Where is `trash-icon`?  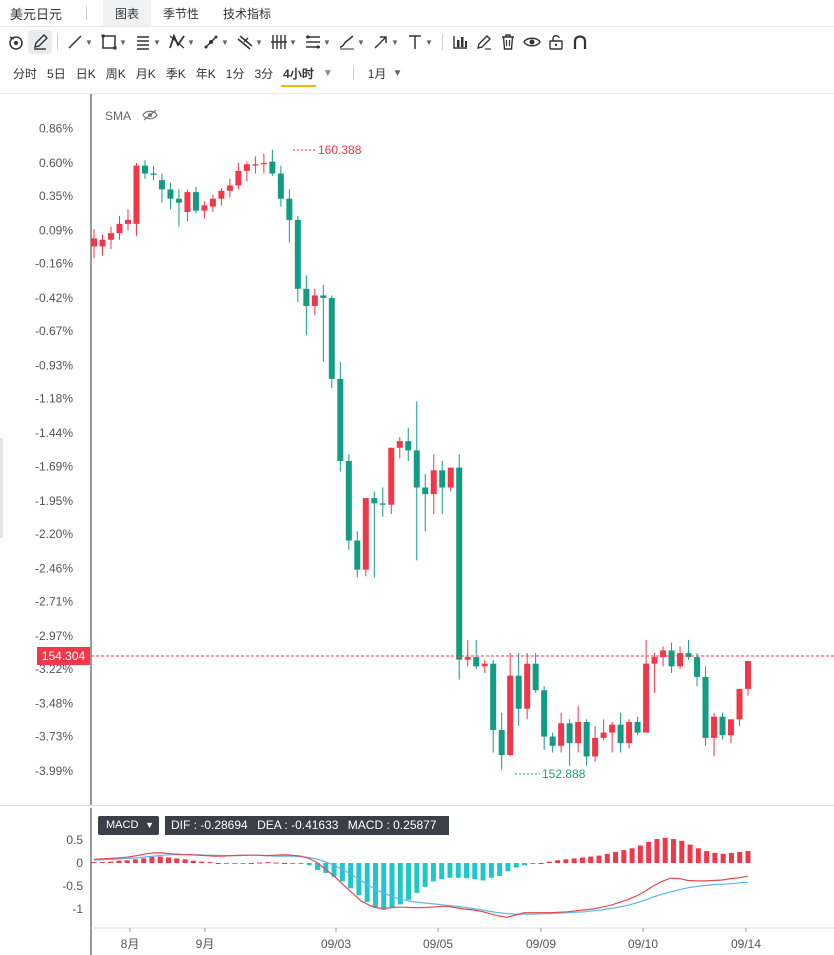 trash-icon is located at coordinates (508, 42).